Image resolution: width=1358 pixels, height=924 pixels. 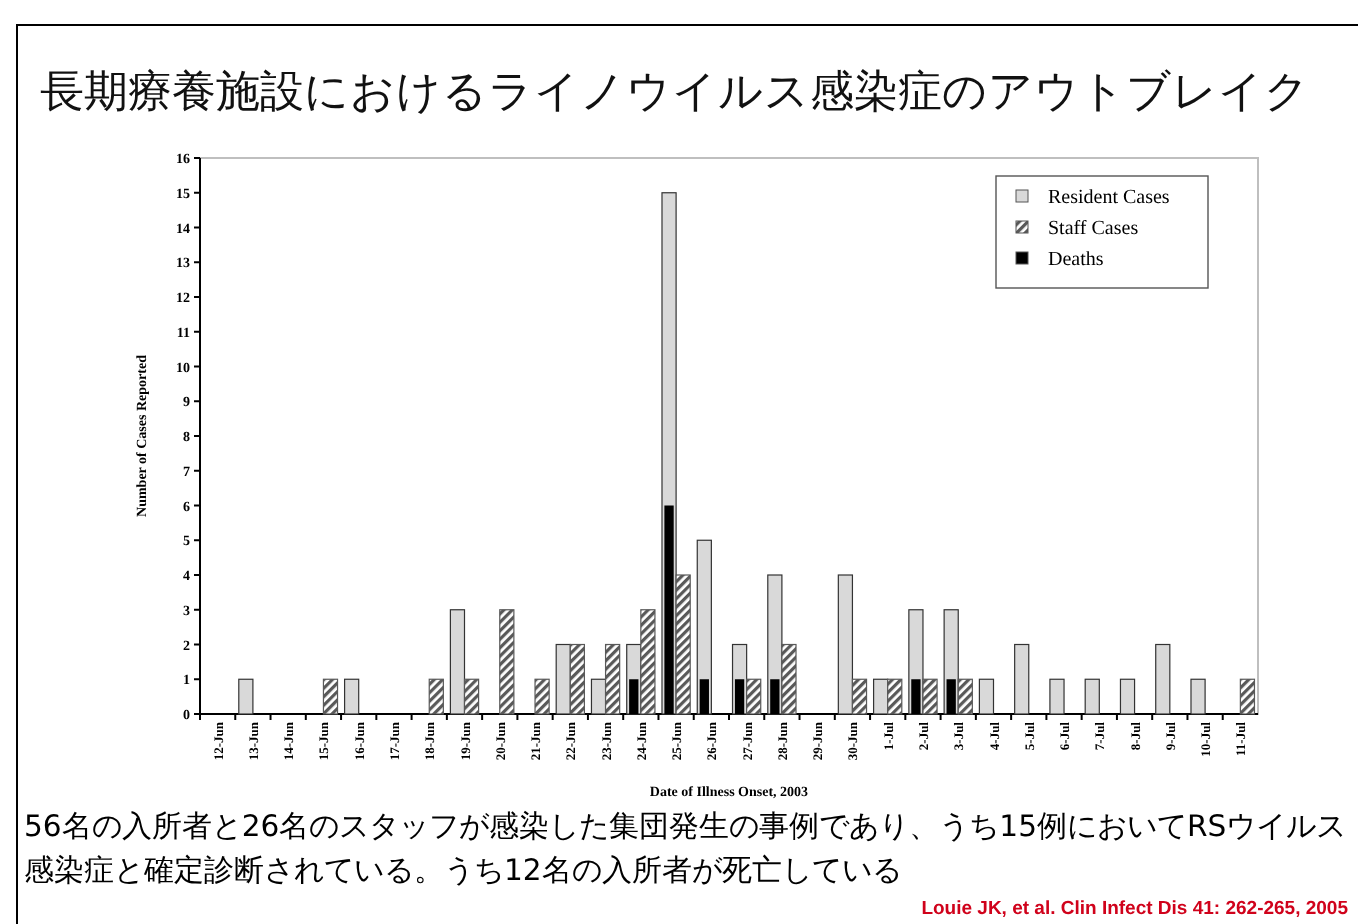 I want to click on text: Louie JK, et al. Clin Infect Dis 41: 262-265, 2005, so click(x=1135, y=909).